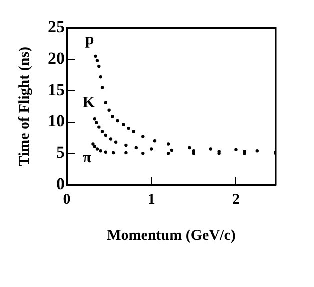 Image resolution: width=314 pixels, height=287 pixels. Describe the element at coordinates (152, 200) in the screenshot. I see `x-tick-label: 1` at that location.